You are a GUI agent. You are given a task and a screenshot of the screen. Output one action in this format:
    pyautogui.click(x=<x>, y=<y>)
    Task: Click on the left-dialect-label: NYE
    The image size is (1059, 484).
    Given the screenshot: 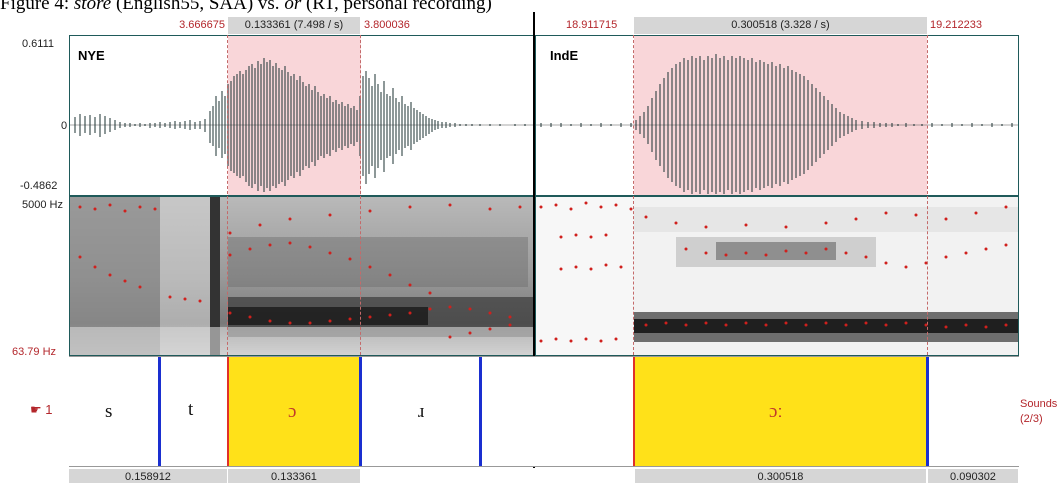 What is the action you would take?
    pyautogui.click(x=91, y=55)
    